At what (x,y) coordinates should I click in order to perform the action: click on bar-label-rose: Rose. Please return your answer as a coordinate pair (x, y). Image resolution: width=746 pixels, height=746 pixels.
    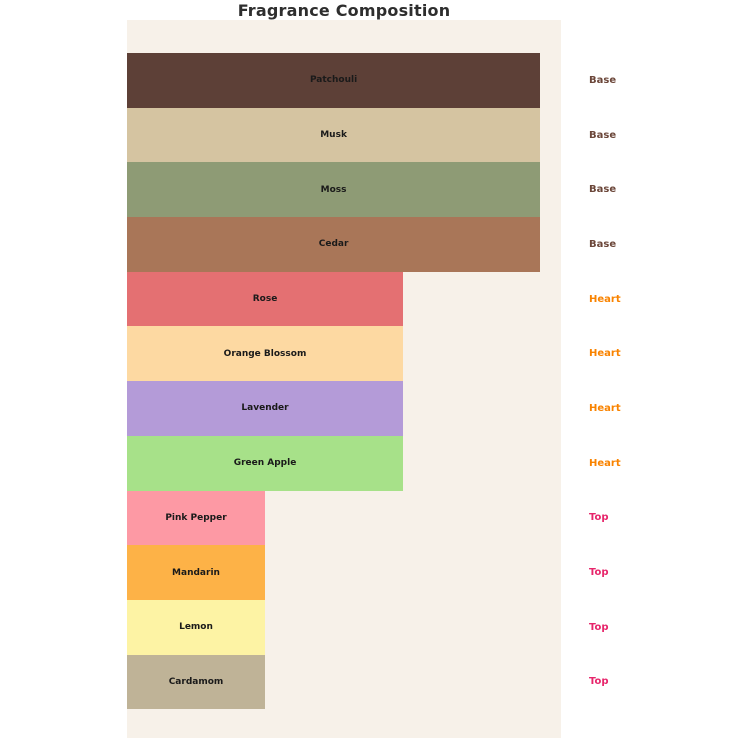
    Looking at the image, I should click on (265, 299).